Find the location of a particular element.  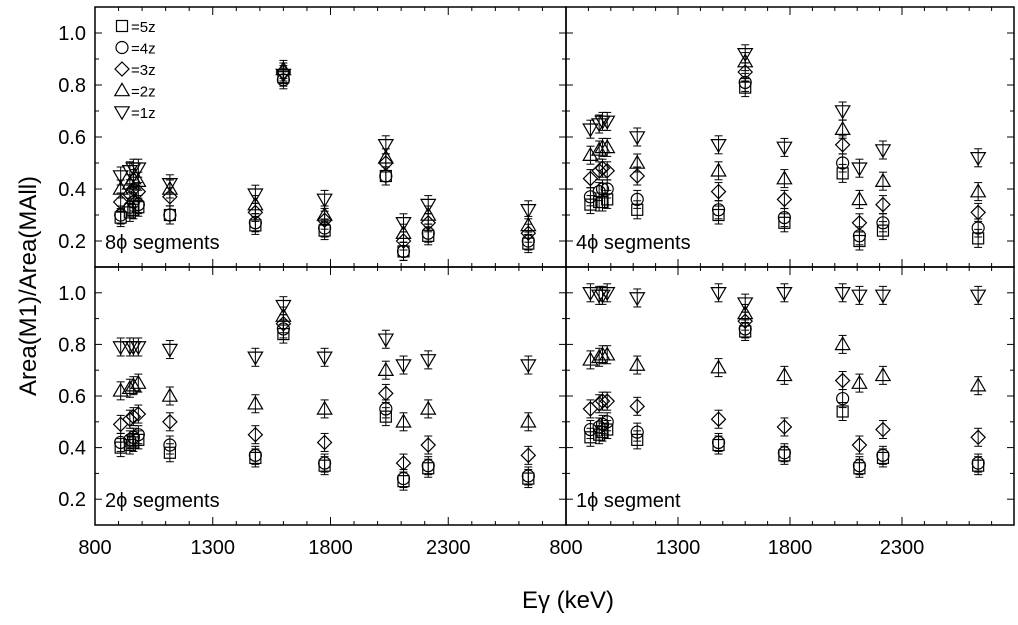

x-tick-label: 2300 is located at coordinates (902, 548).